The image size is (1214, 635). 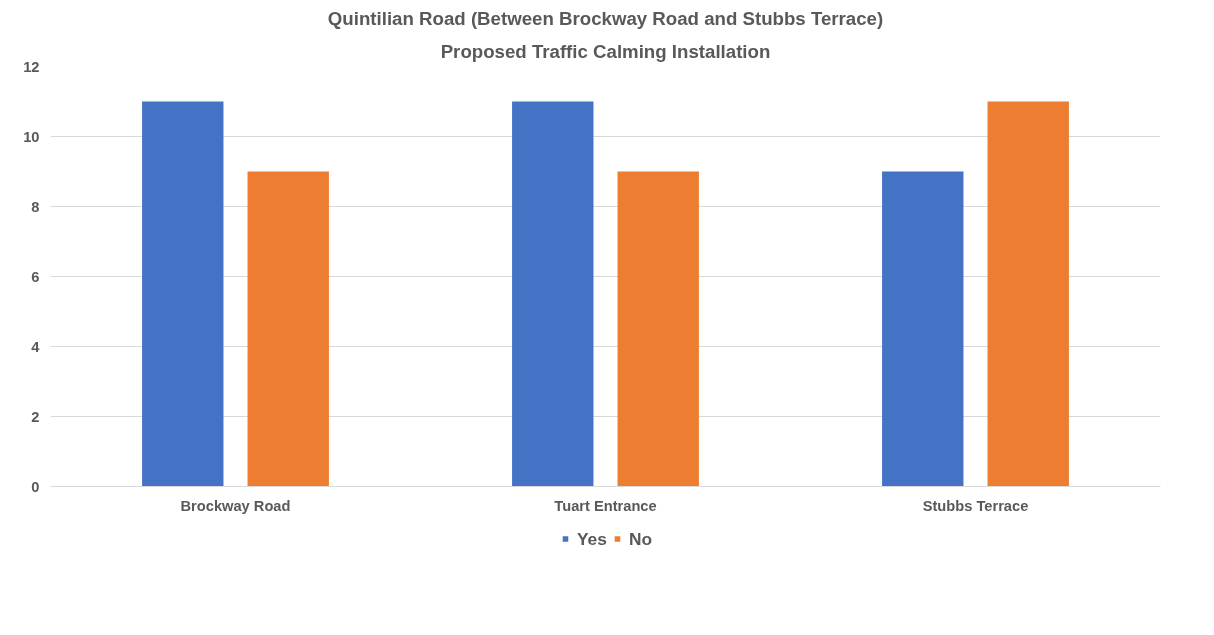 I want to click on legend-label: No, so click(x=640, y=538).